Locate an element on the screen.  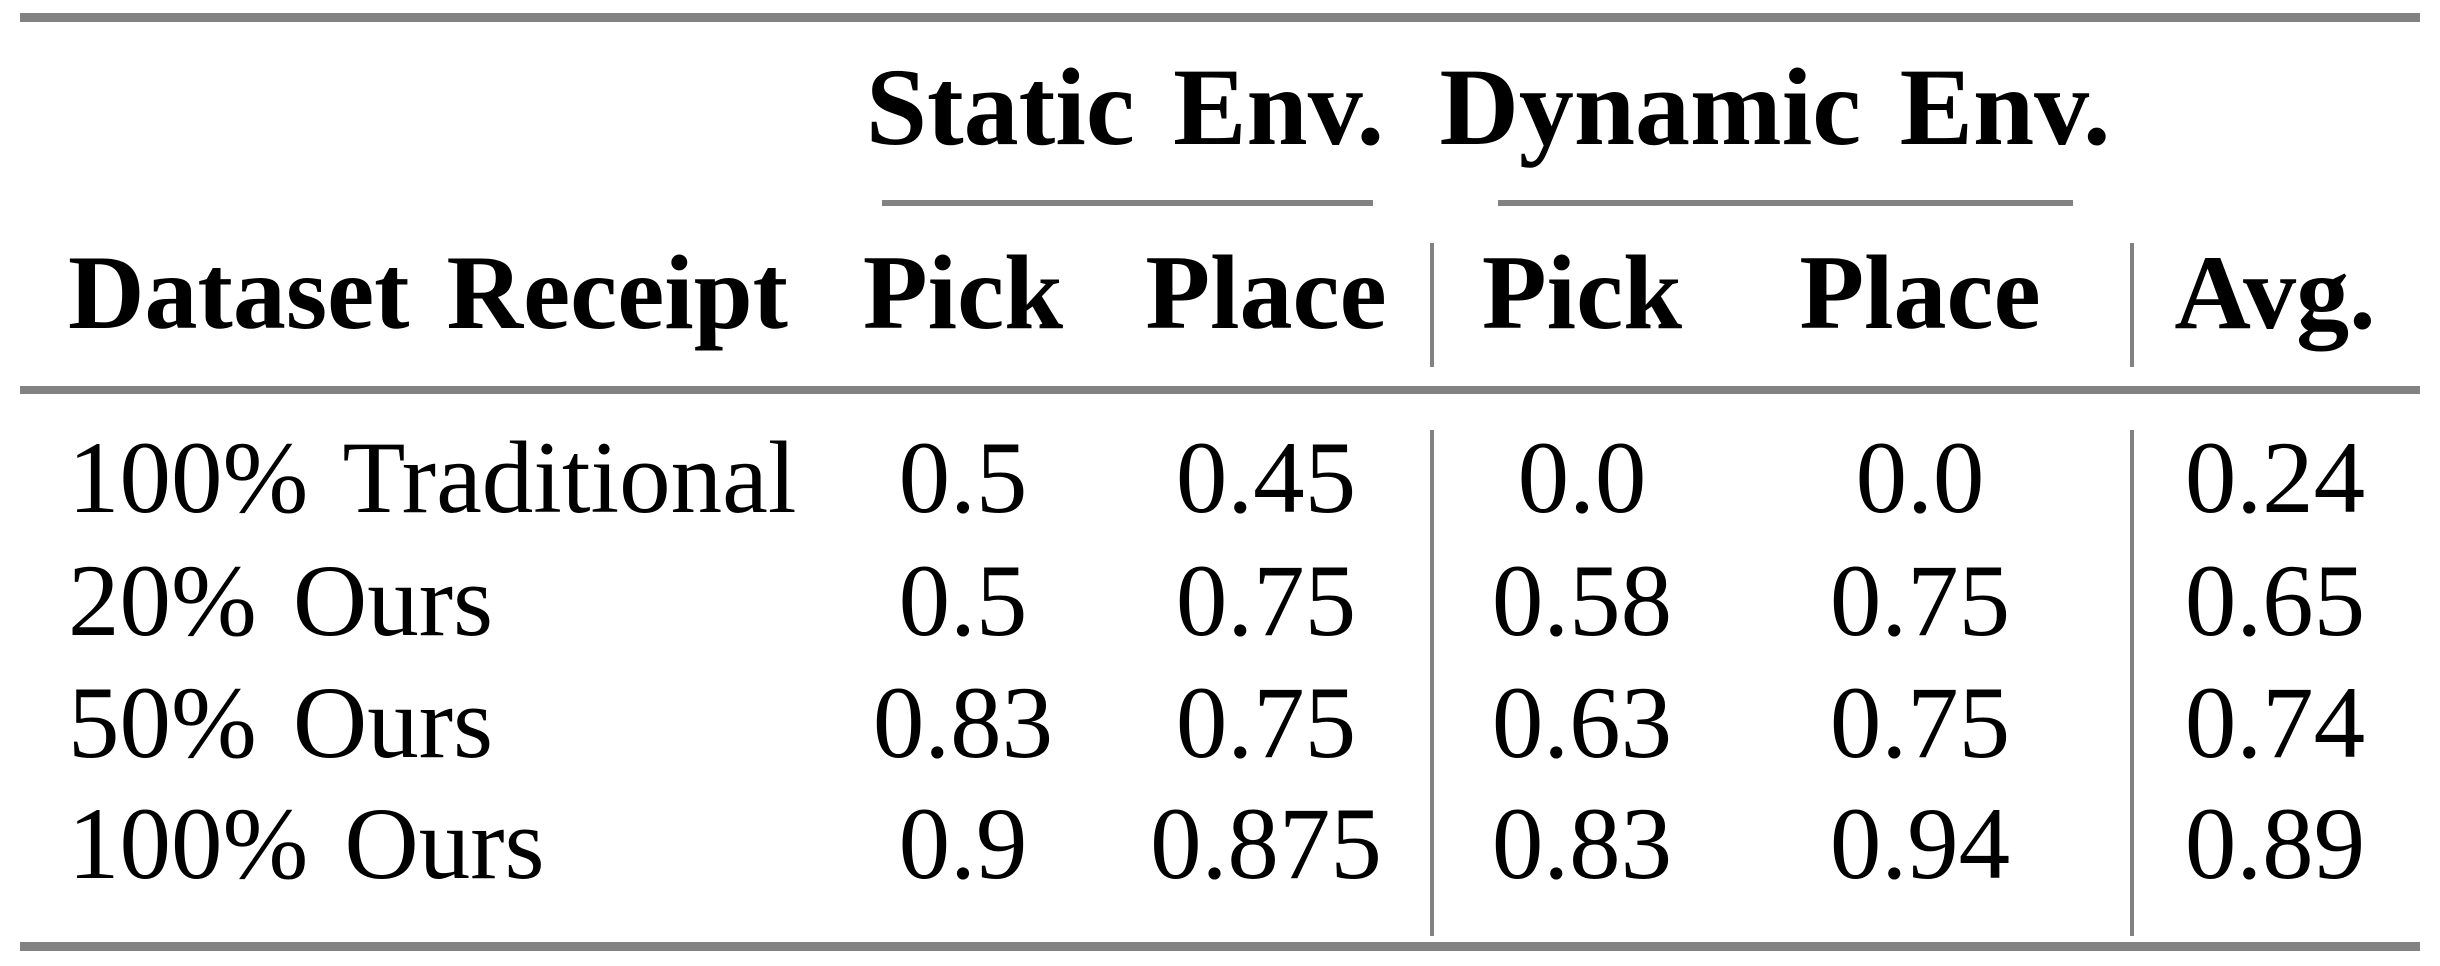
row-label: 100% Traditional is located at coordinates (432, 478).